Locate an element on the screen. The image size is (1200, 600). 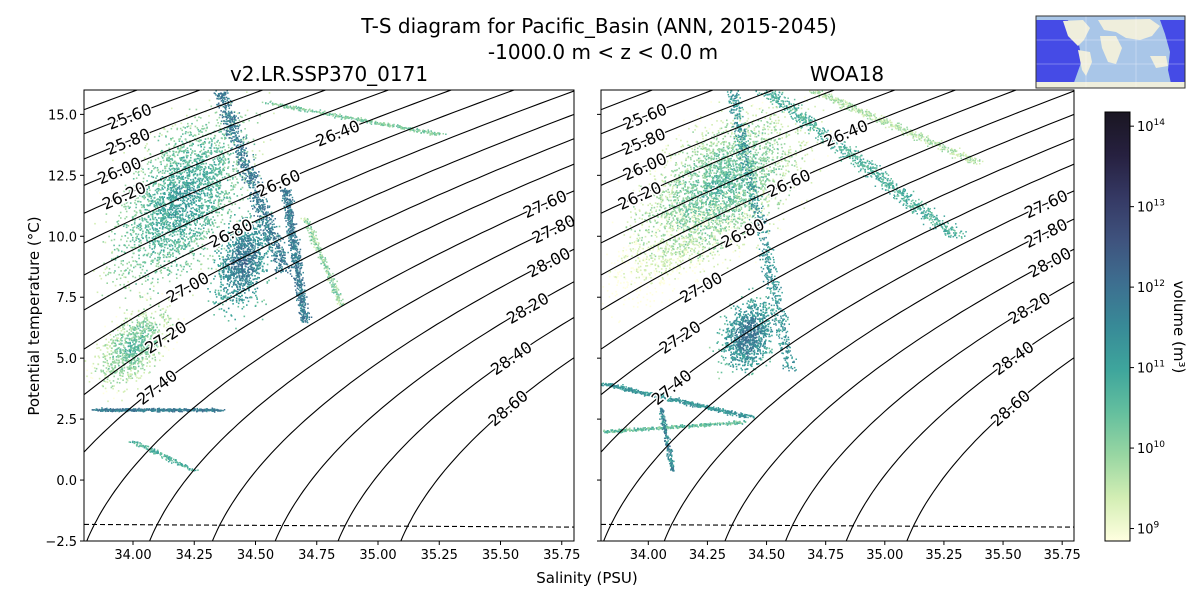
y-tick-label: 2.5 is located at coordinates (66, 420).